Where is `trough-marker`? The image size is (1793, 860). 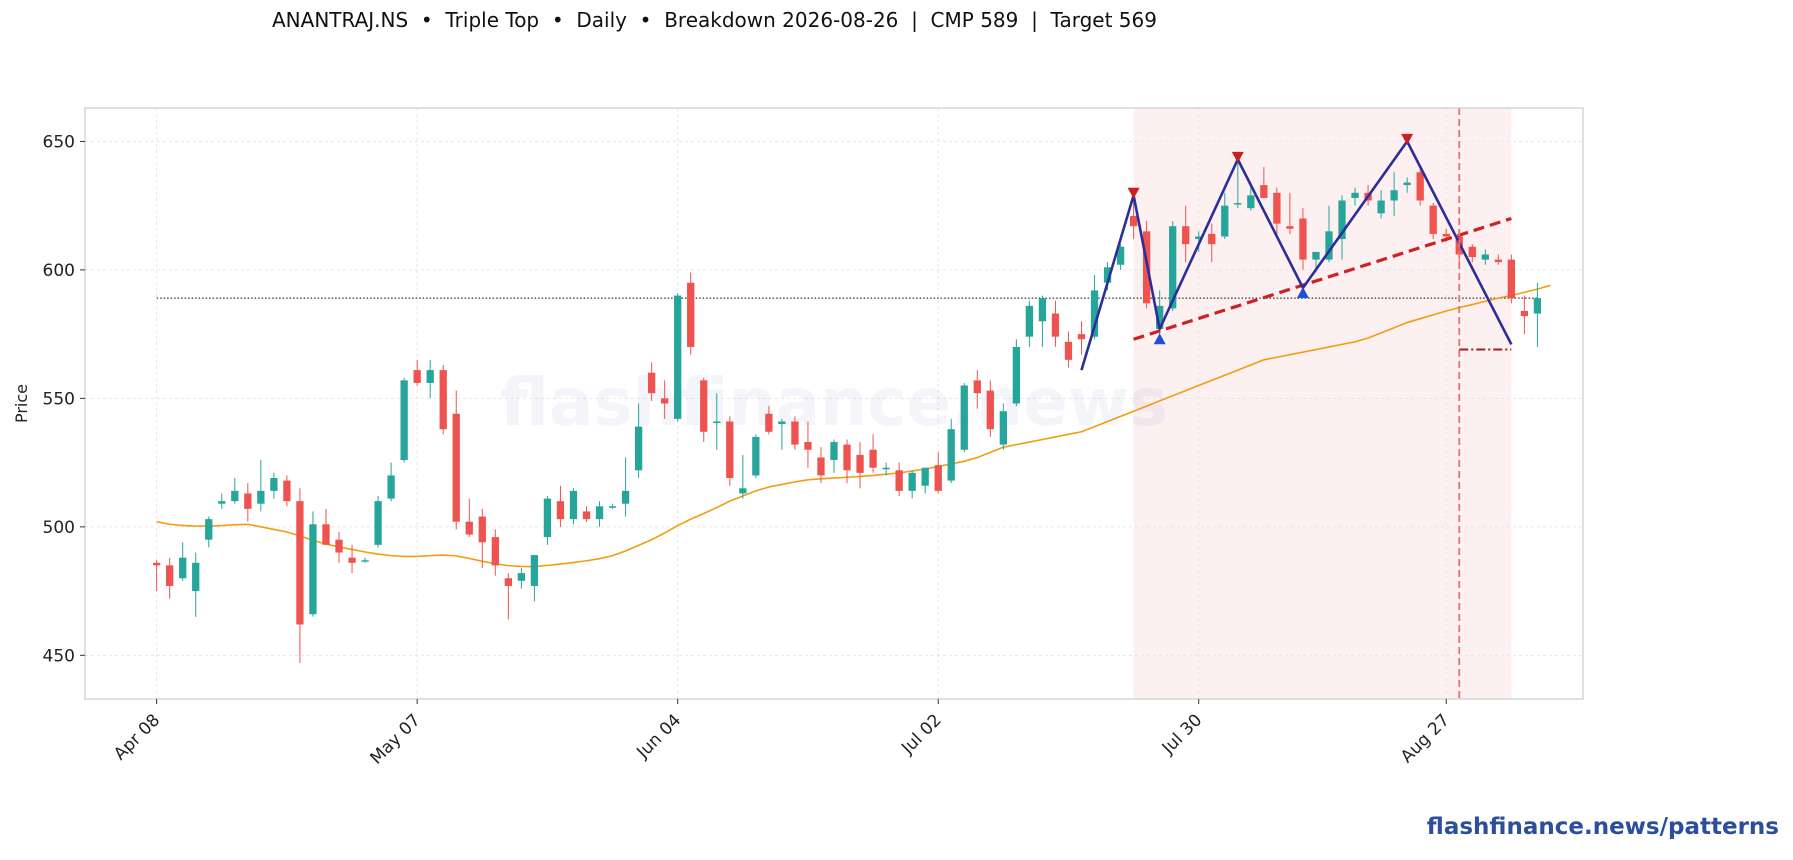 trough-marker is located at coordinates (1302, 293).